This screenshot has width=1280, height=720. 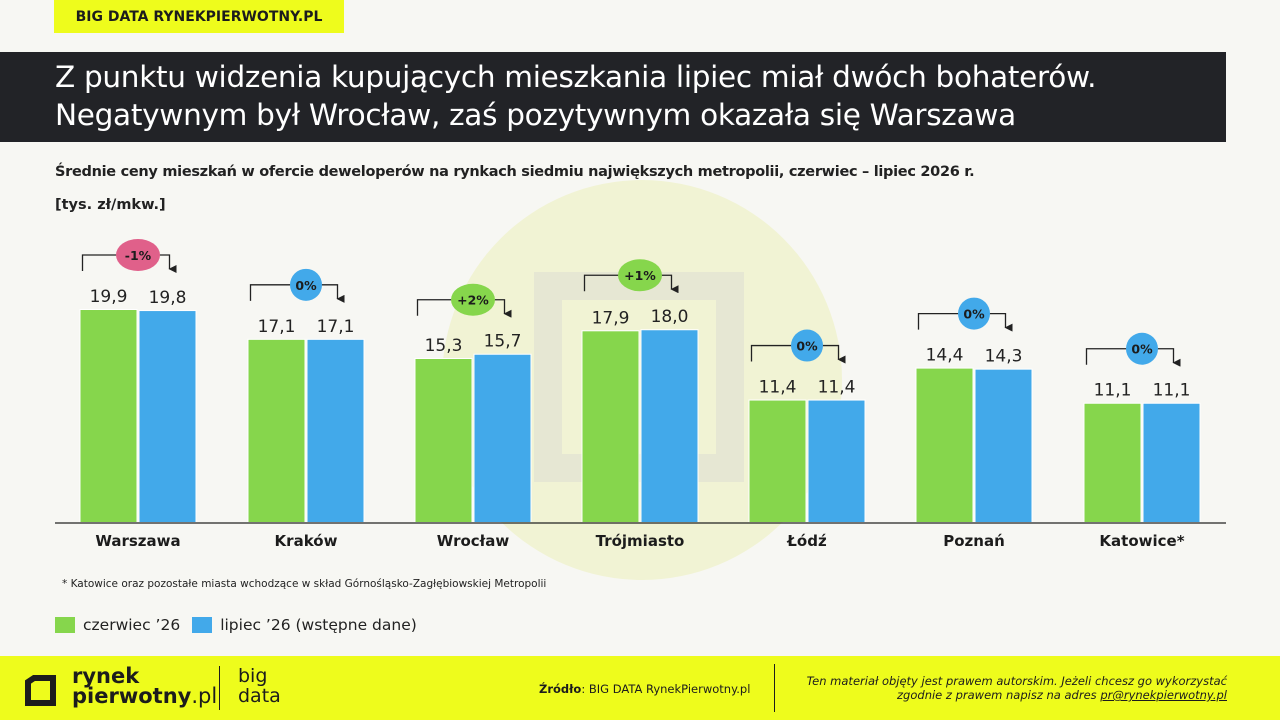 What do you see at coordinates (503, 342) in the screenshot?
I see `data-label-july: 15,7` at bounding box center [503, 342].